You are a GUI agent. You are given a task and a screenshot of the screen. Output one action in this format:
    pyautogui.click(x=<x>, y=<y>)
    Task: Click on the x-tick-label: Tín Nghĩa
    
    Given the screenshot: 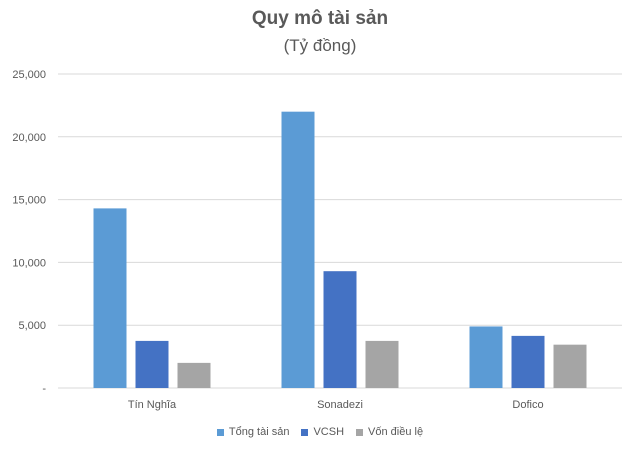 What is the action you would take?
    pyautogui.click(x=152, y=405)
    